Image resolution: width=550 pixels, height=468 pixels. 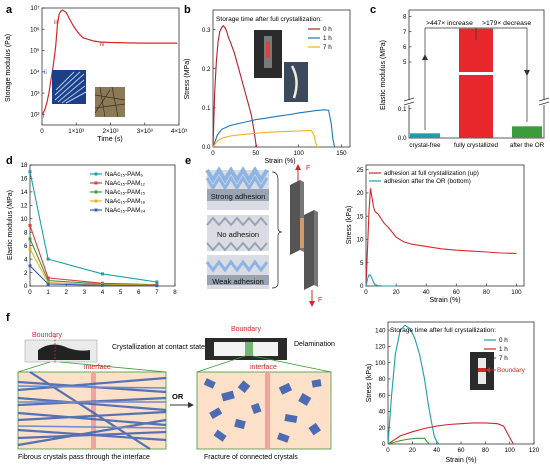 What do you see at coordinates (443, 330) in the screenshot?
I see `panel-f-legend-title: Storage time after full crystallization:` at bounding box center [443, 330].